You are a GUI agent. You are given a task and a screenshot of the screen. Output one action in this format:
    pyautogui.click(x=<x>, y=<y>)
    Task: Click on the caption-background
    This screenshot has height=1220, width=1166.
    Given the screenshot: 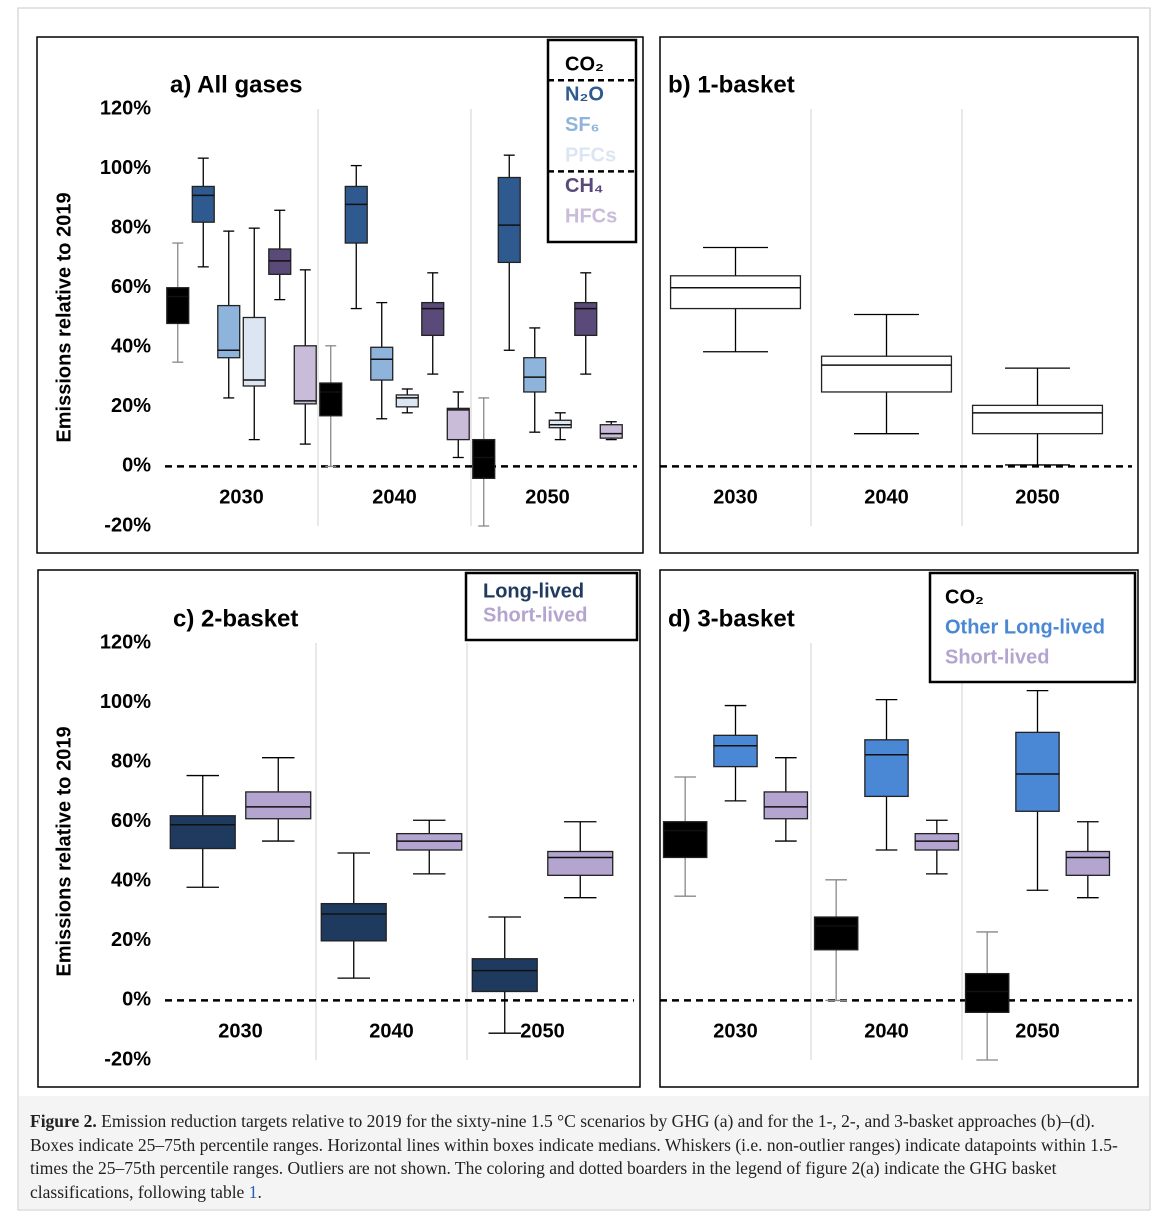 What is the action you would take?
    pyautogui.click(x=584, y=1152)
    